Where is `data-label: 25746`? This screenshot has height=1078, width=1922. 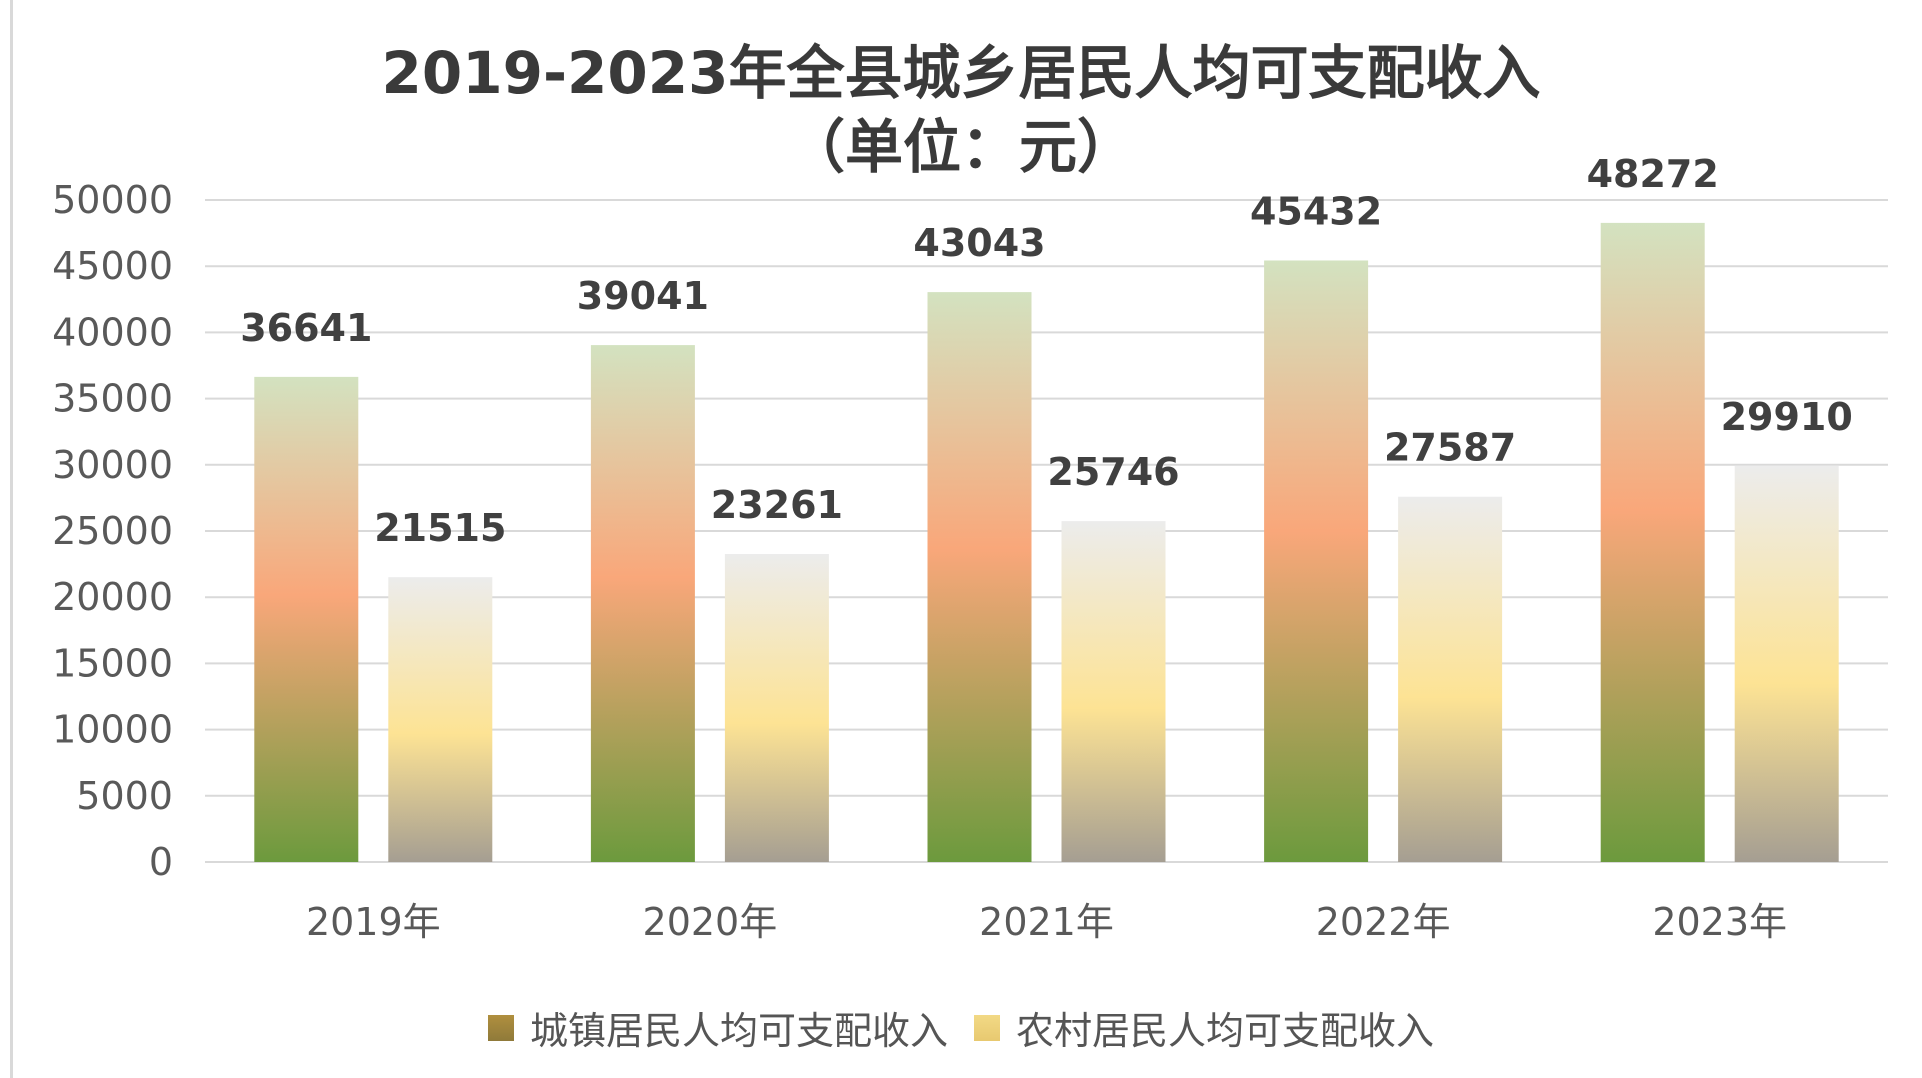
data-label: 25746 is located at coordinates (1113, 472).